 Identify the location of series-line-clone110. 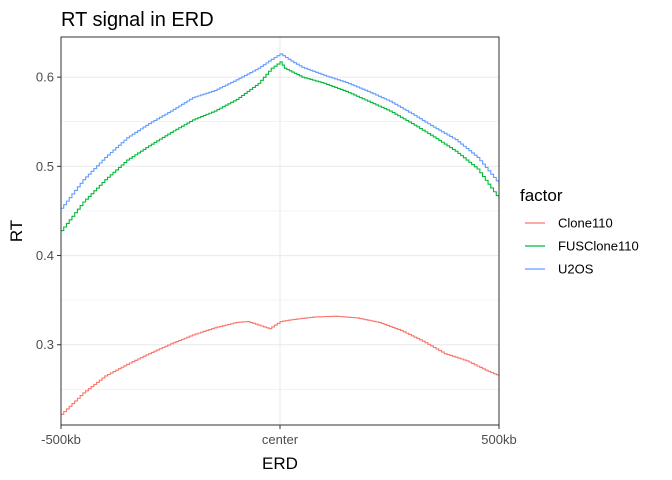
(280, 365).